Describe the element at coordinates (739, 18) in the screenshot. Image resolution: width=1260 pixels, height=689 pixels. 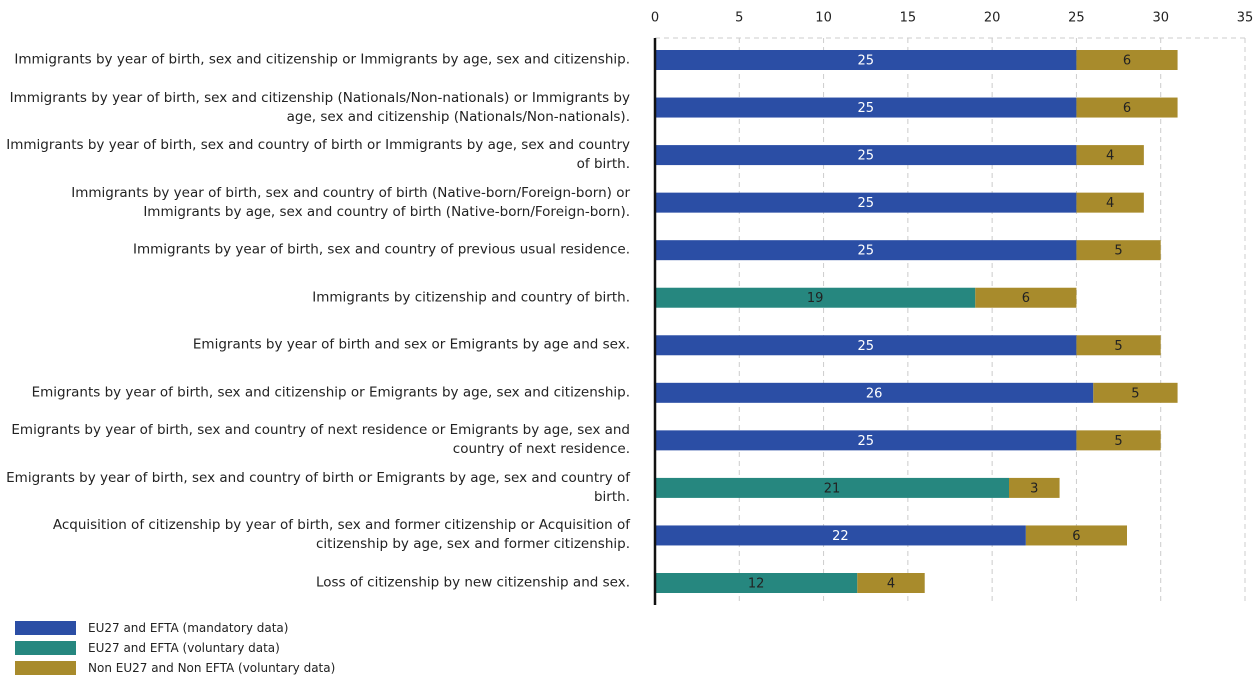
I see `x-tick-label: 5` at that location.